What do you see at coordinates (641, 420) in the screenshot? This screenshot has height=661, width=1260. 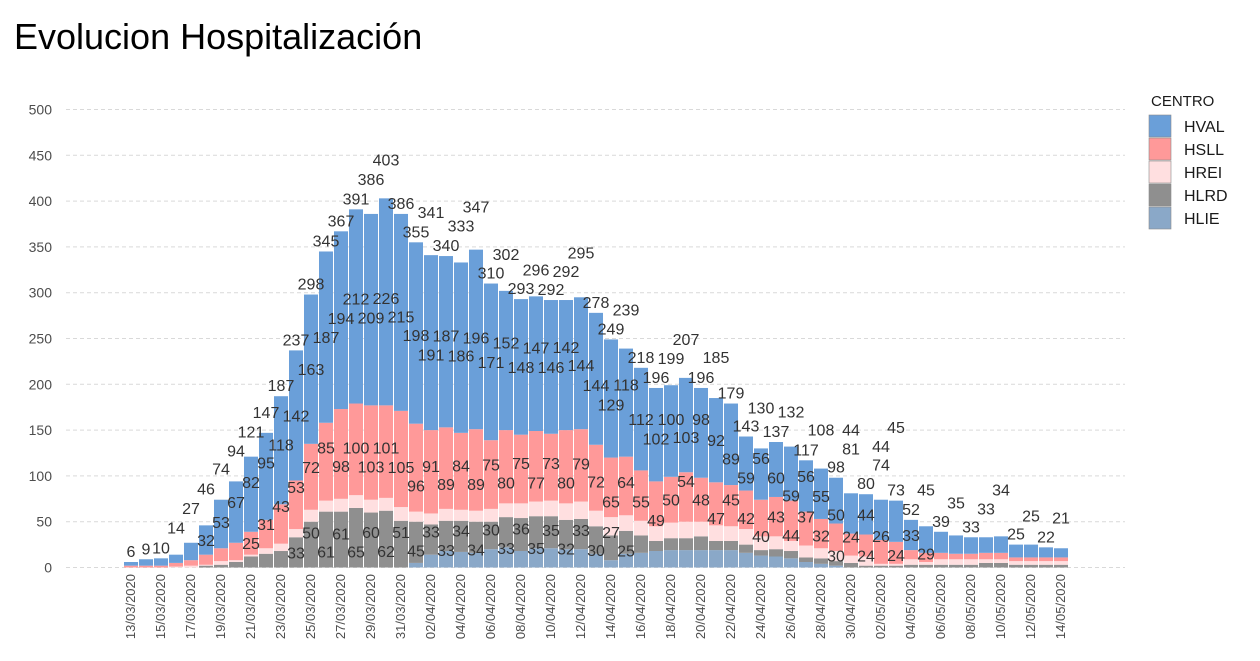 I see `segment-label-hval: 112` at bounding box center [641, 420].